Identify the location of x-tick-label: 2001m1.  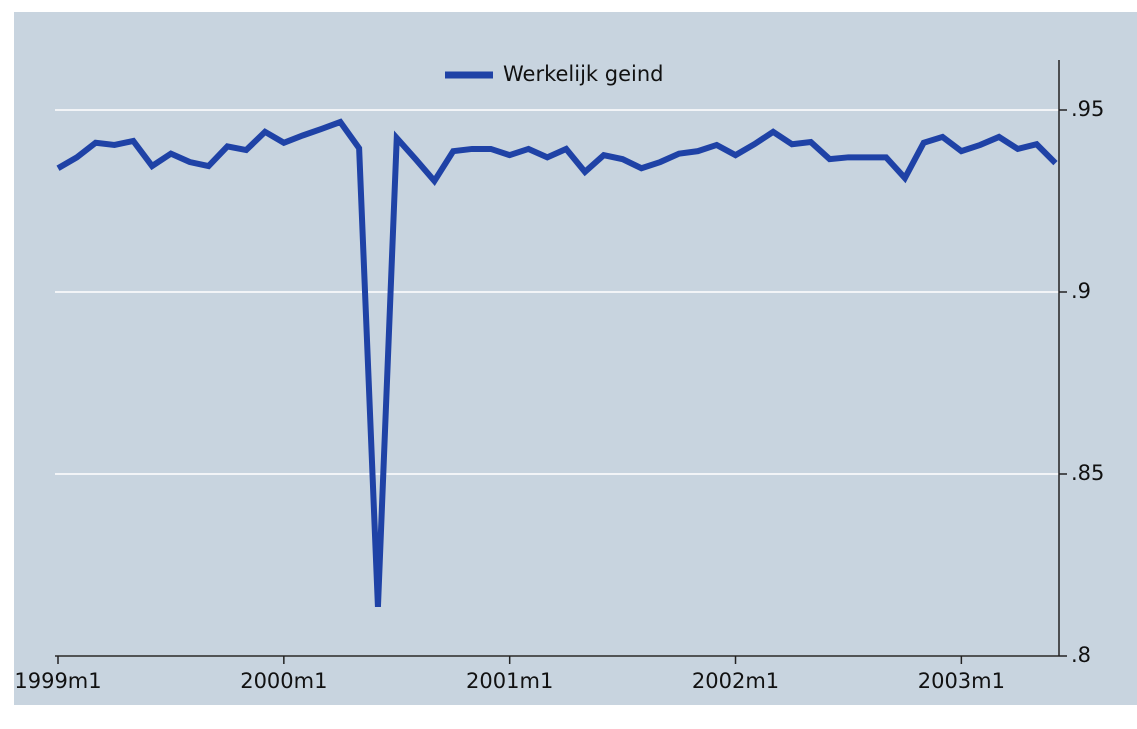
(509, 681).